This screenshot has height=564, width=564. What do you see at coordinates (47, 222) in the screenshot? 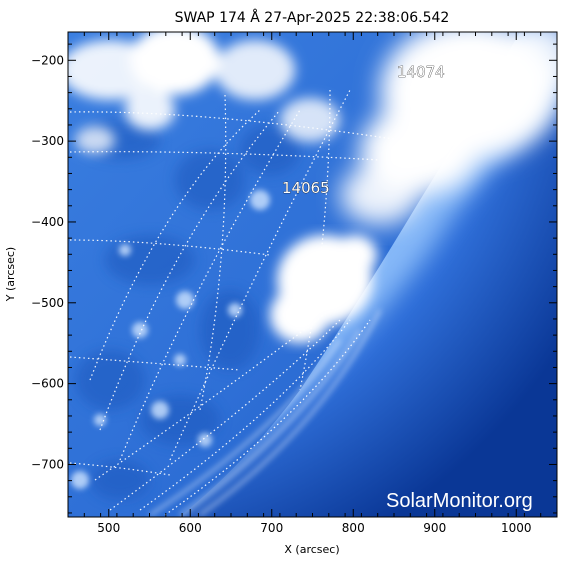
I see `y-tick-label: −400` at bounding box center [47, 222].